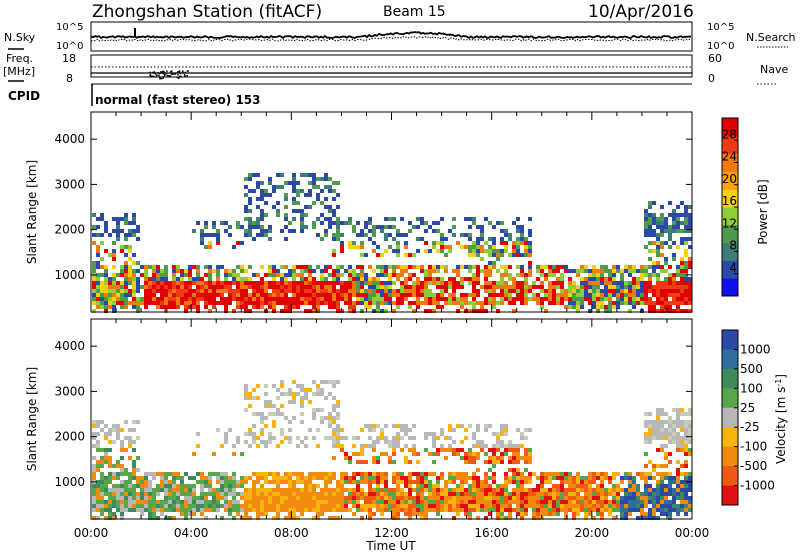 The height and width of the screenshot is (558, 800). I want to click on power-colorbar-tick-label: 4, so click(733, 268).